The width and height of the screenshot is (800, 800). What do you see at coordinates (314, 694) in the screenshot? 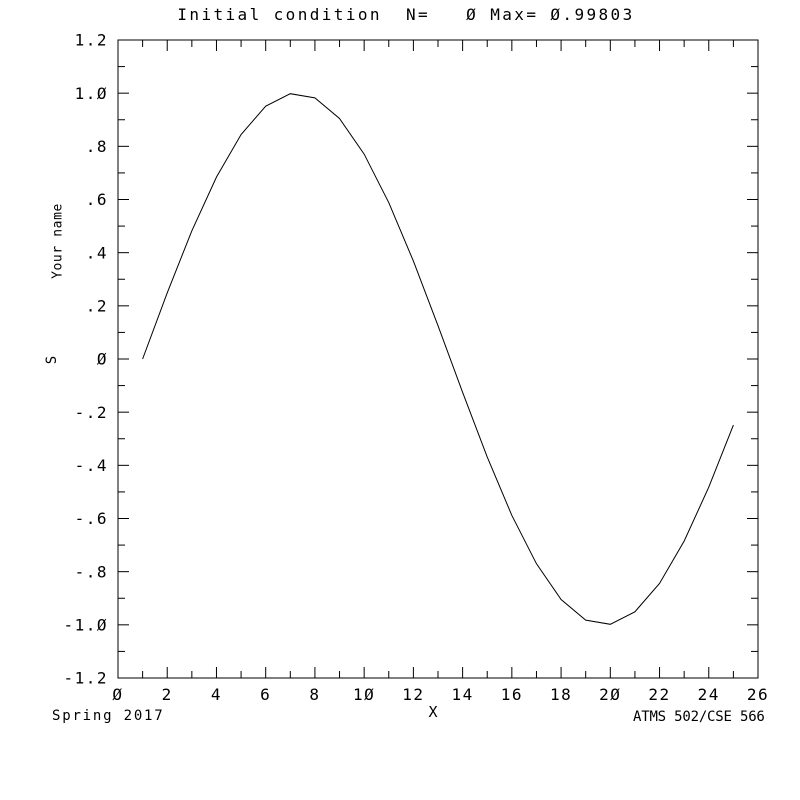
I see `svg-text: 8` at bounding box center [314, 694].